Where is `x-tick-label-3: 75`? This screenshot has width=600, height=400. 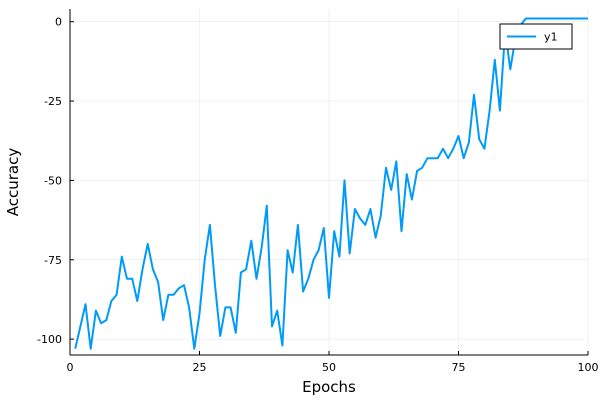 x-tick-label-3: 75 is located at coordinates (459, 367).